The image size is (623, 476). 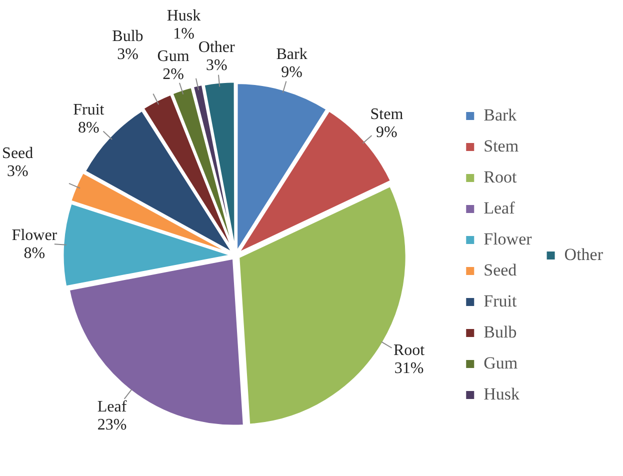 What do you see at coordinates (501, 362) in the screenshot?
I see `legend-label: Gum` at bounding box center [501, 362].